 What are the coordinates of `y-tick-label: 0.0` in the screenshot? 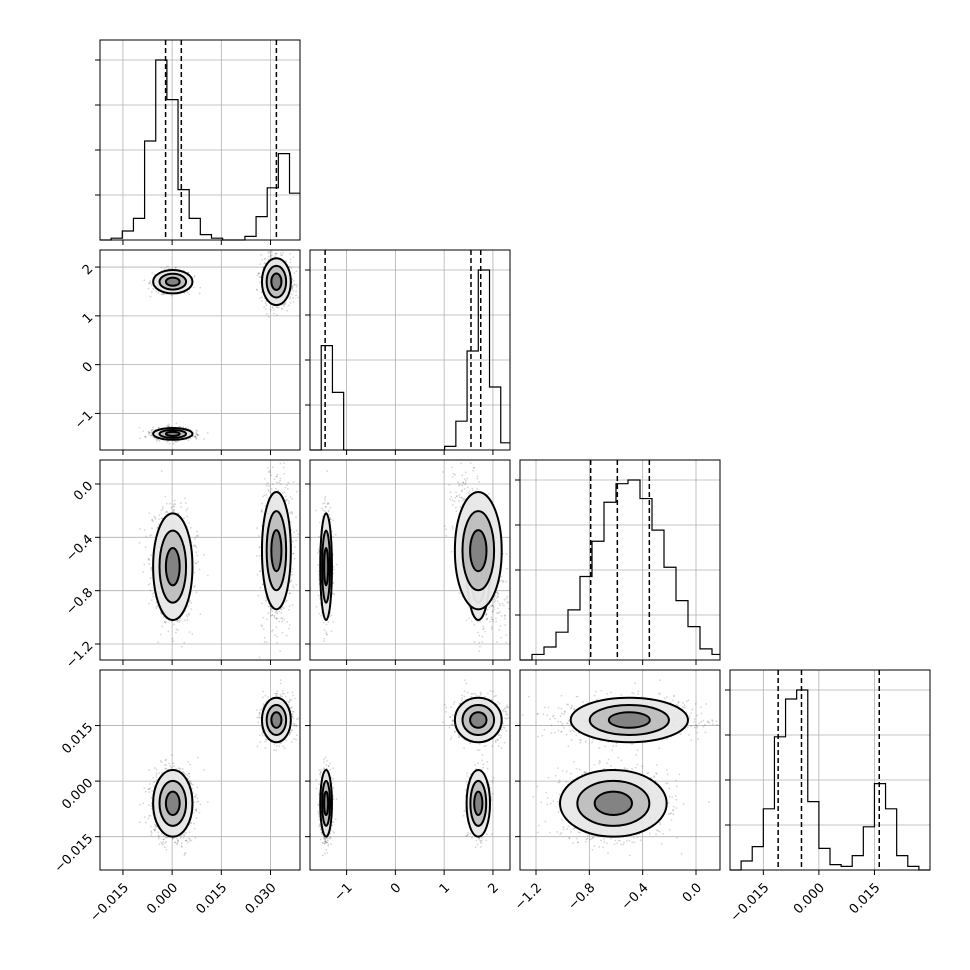 It's located at (83, 491).